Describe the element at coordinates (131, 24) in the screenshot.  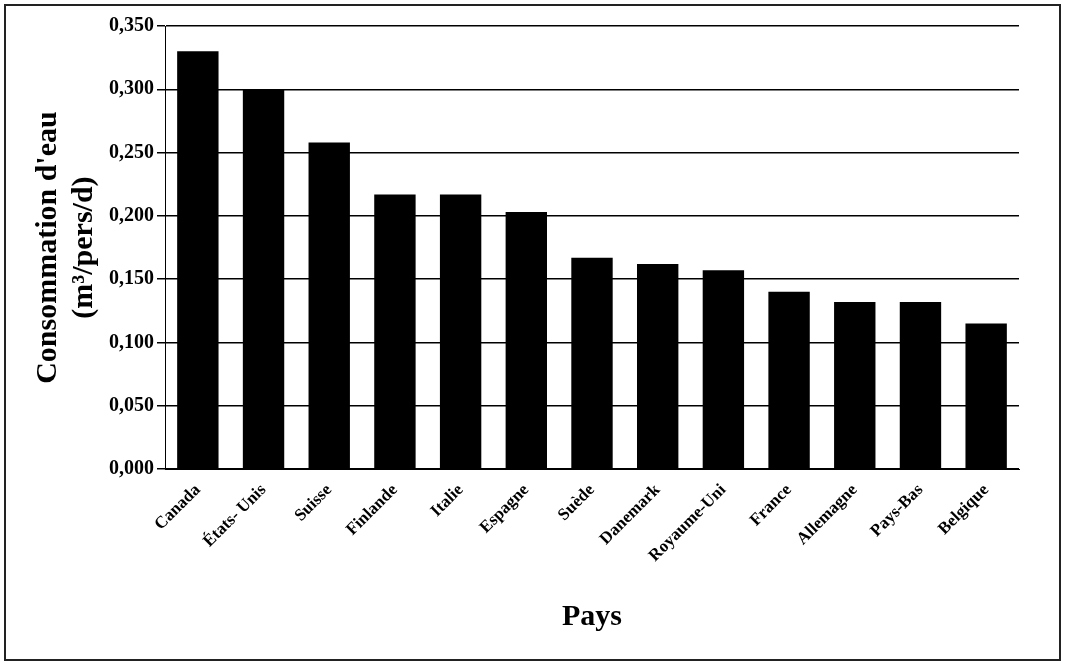
I see `y-tick-label: 0,350` at that location.